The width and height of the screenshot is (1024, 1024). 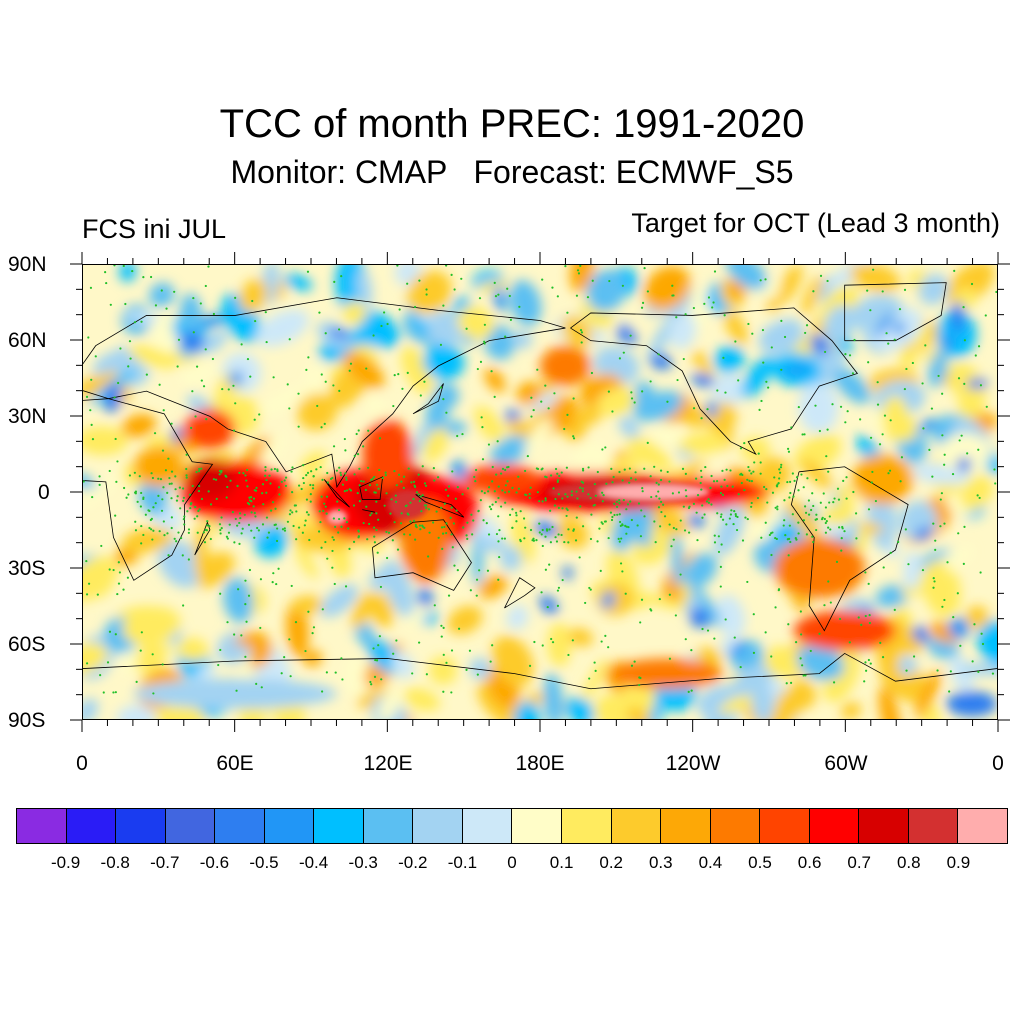 I want to click on lat-label: 60S, so click(x=27, y=644).